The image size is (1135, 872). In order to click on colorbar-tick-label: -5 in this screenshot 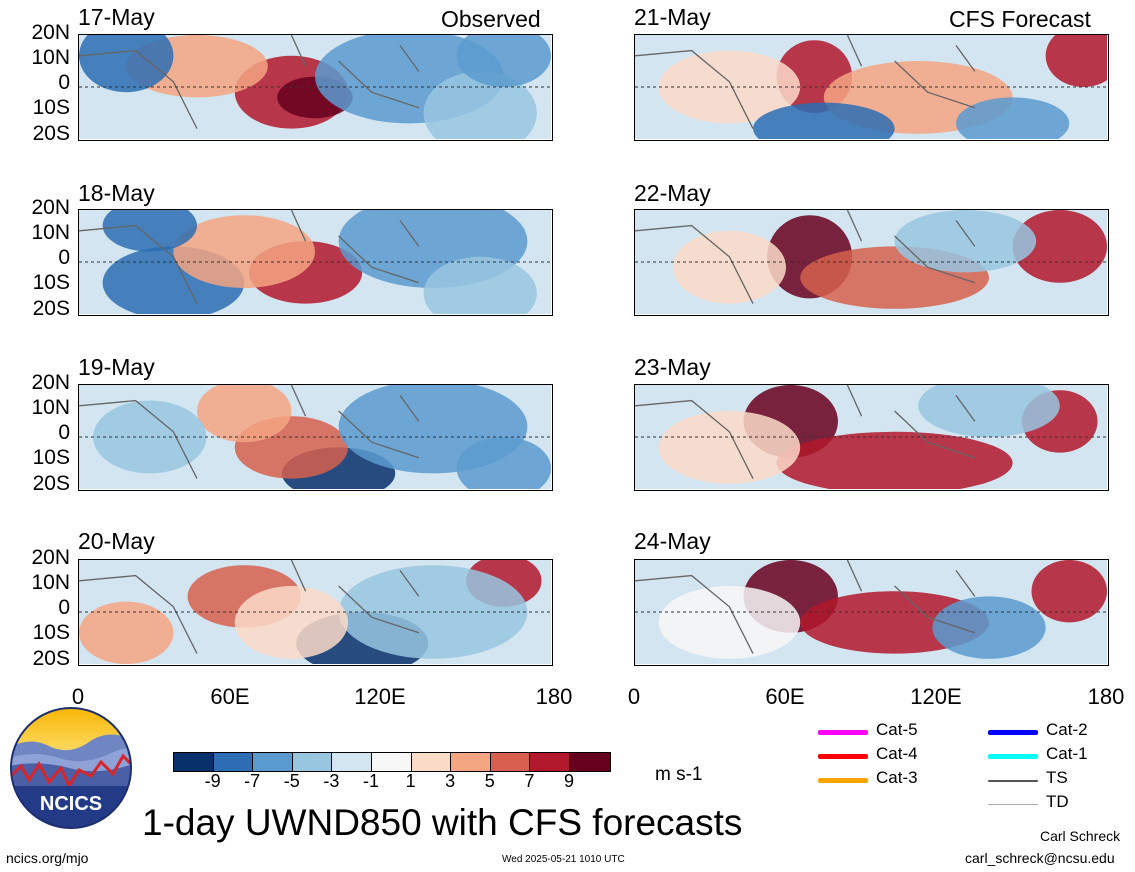, I will do `click(291, 781)`.